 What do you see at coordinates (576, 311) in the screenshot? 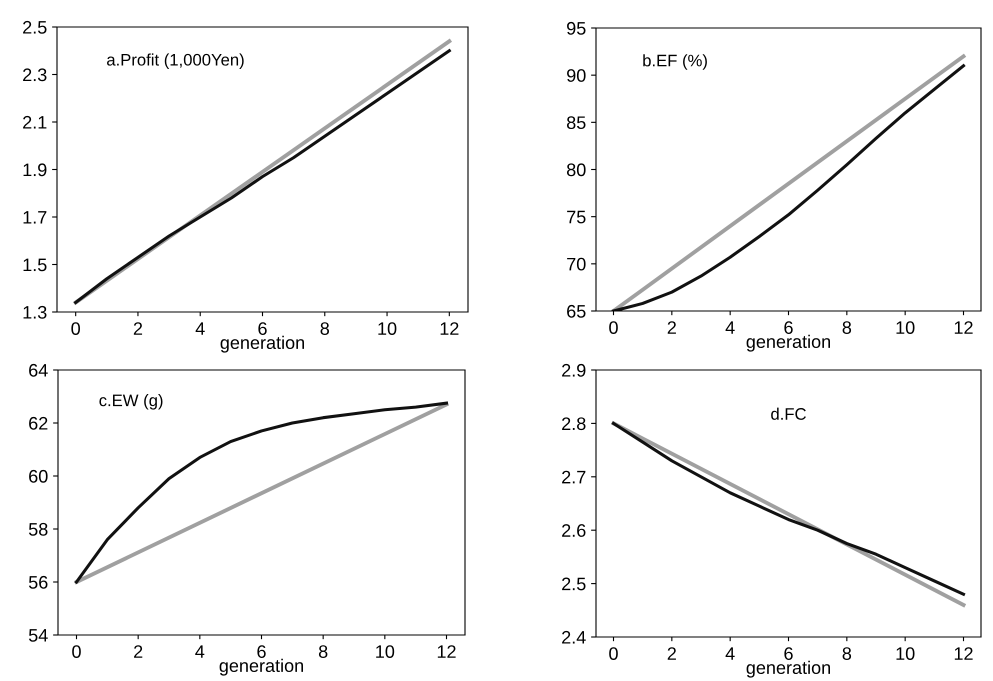
I see `y-tick-label: 65` at bounding box center [576, 311].